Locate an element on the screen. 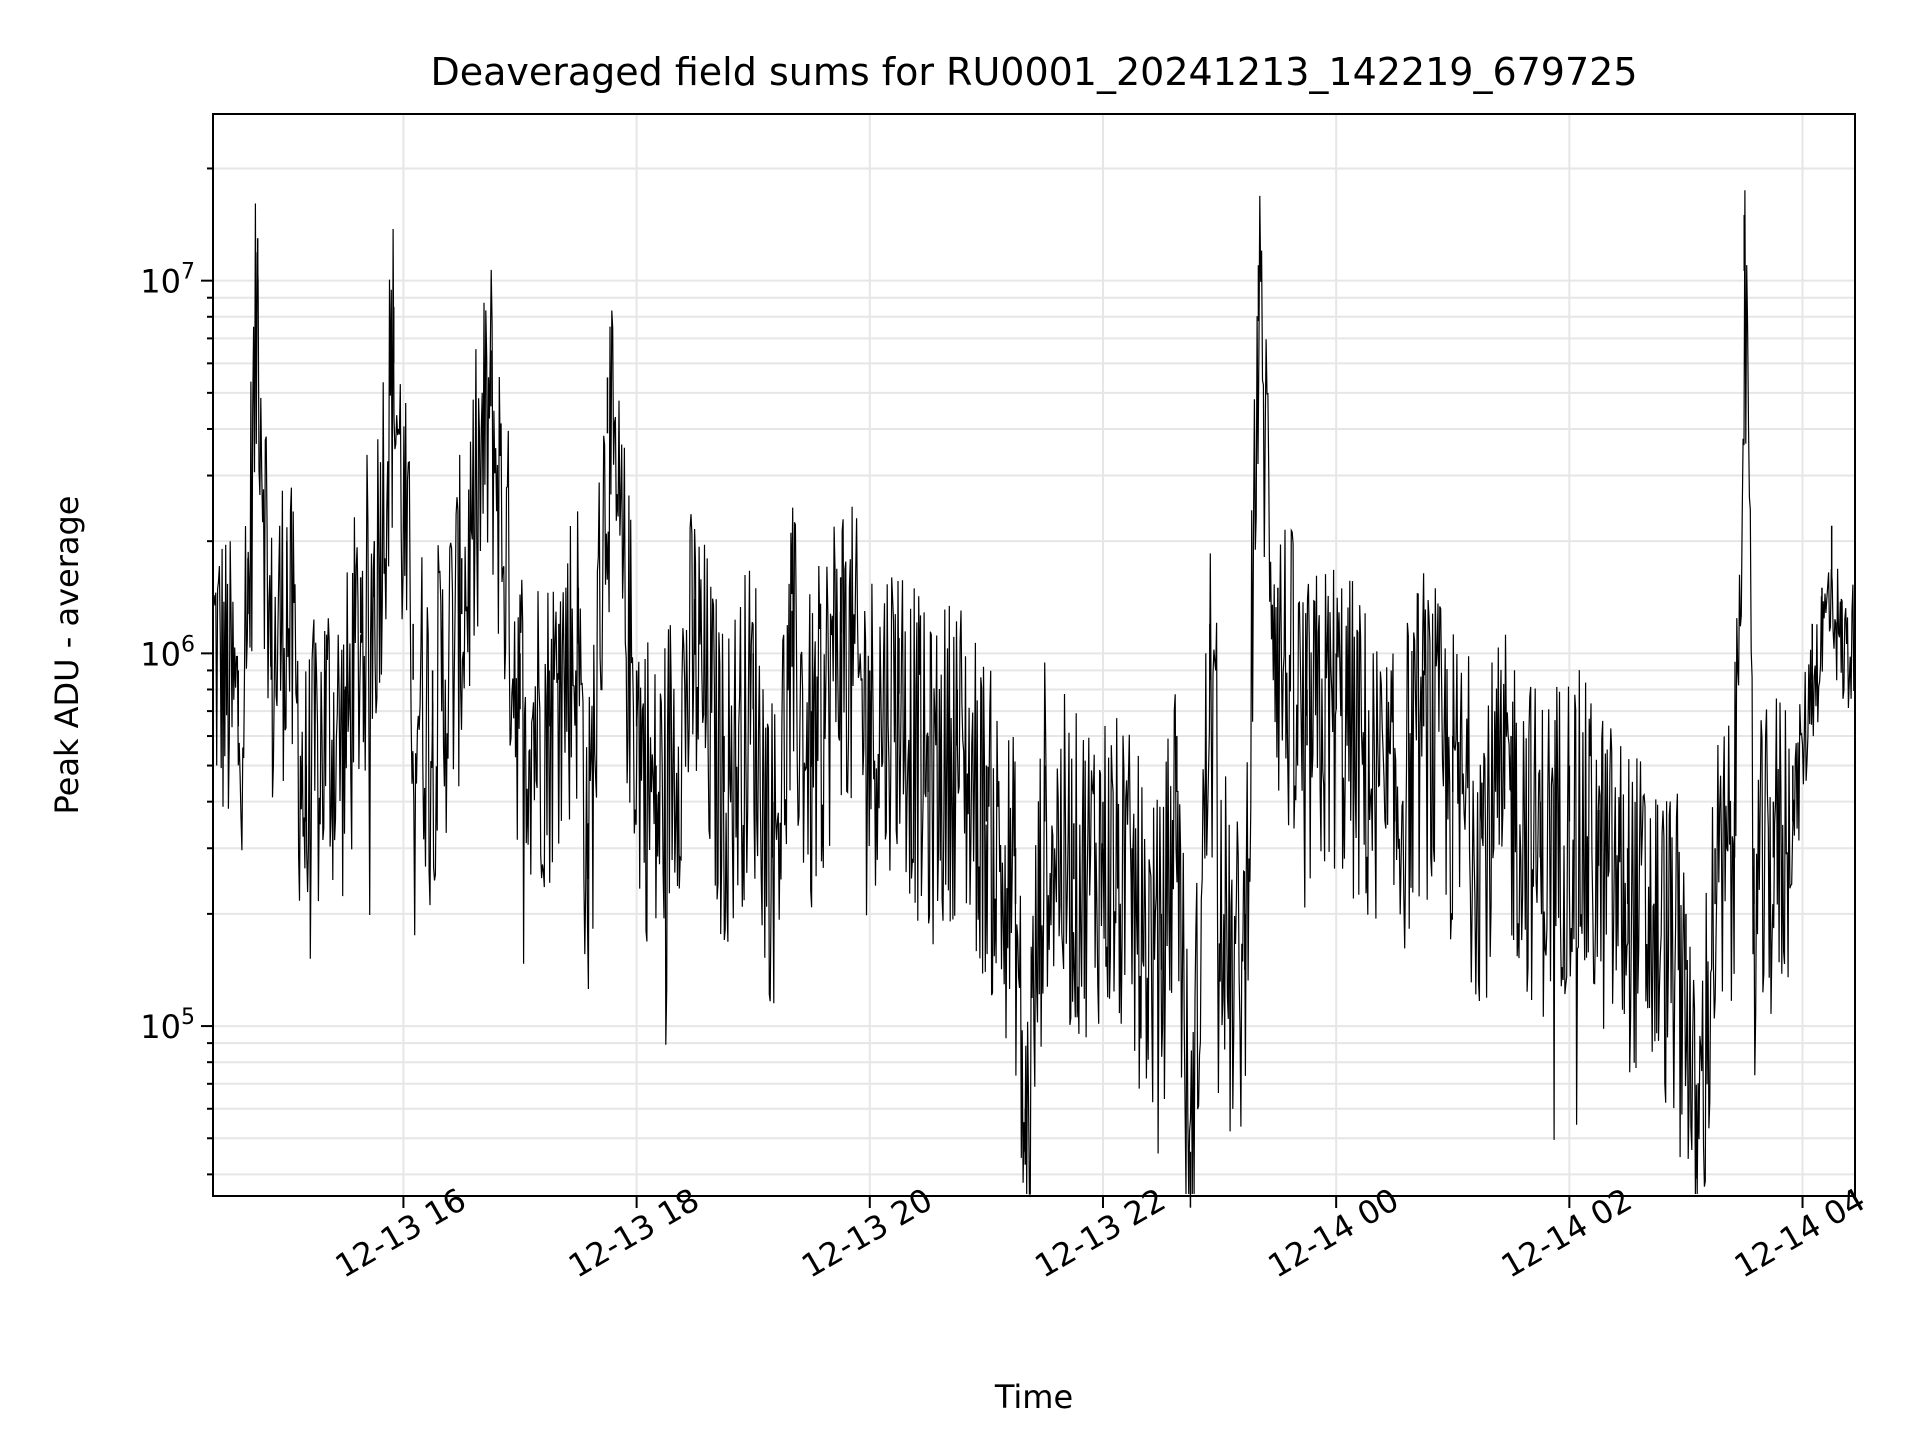 The image size is (1920, 1440). y-tick-label: 10⁵ is located at coordinates (167, 1025).